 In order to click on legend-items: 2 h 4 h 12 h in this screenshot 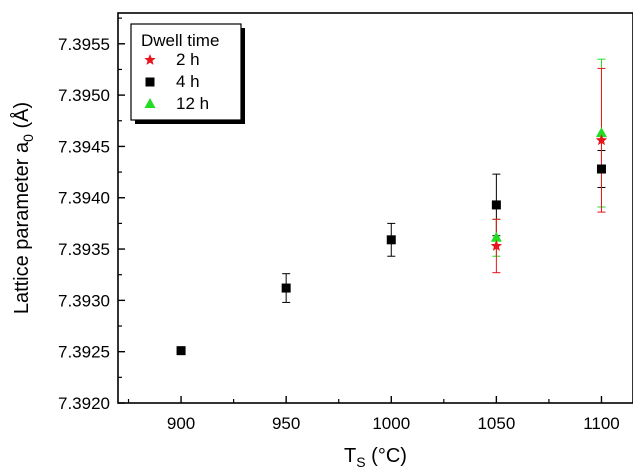, I will do `click(176, 81)`.